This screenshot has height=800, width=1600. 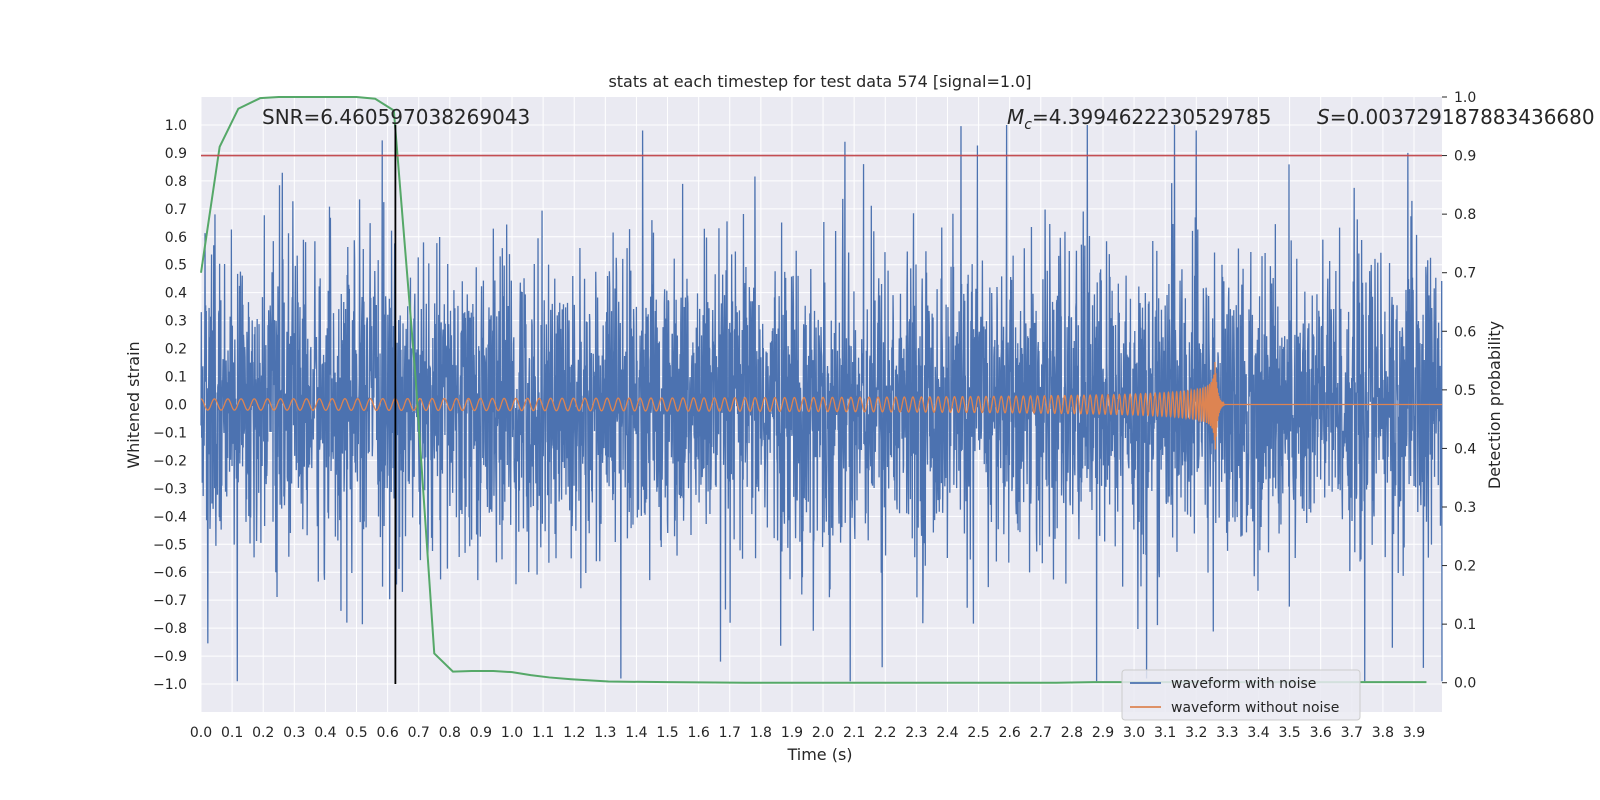 What do you see at coordinates (792, 733) in the screenshot?
I see `x-tick-label: 1.9` at bounding box center [792, 733].